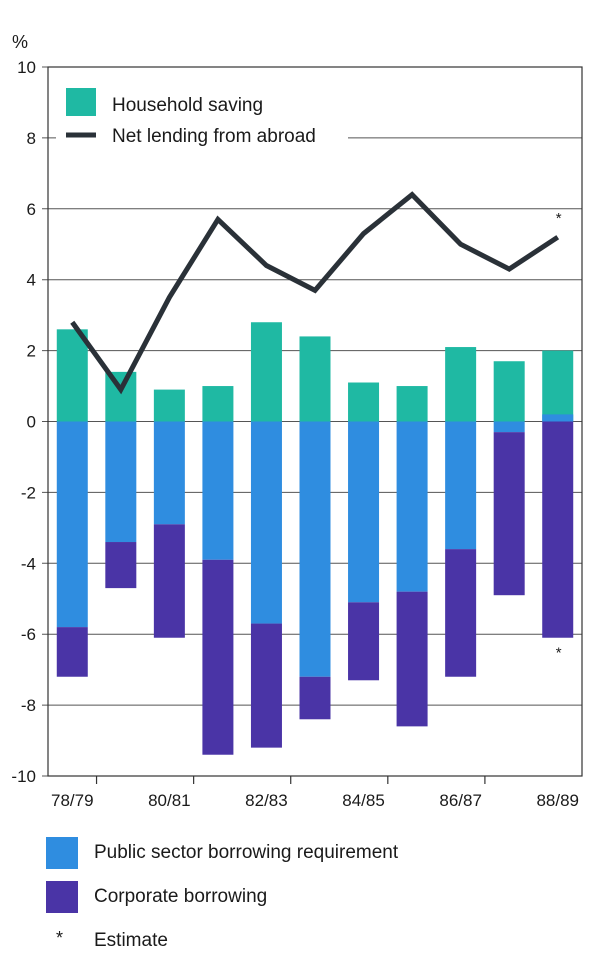 This screenshot has width=600, height=966. I want to click on y-axis: % 10 8 6 4 2 0 -2 -4 -6 -8 -10, so click(23, 409).